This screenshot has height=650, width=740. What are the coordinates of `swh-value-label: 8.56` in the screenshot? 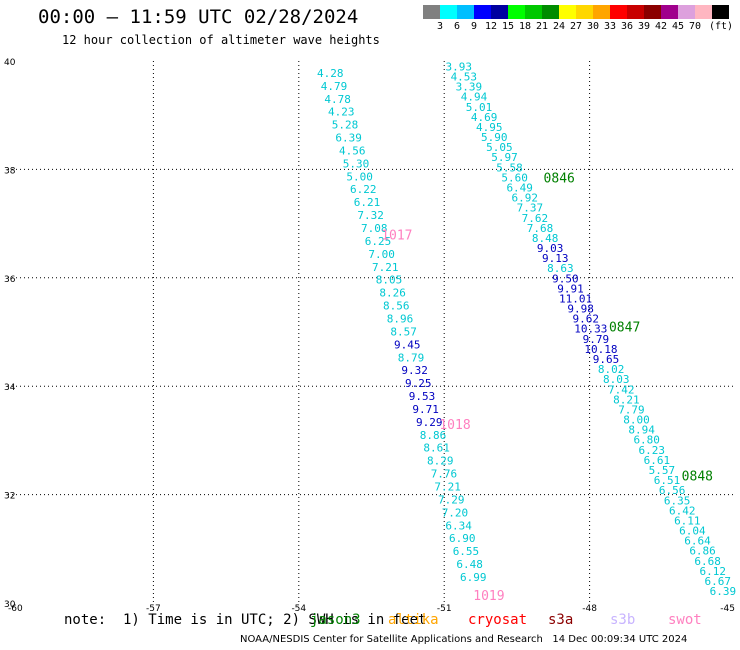 It's located at (396, 306).